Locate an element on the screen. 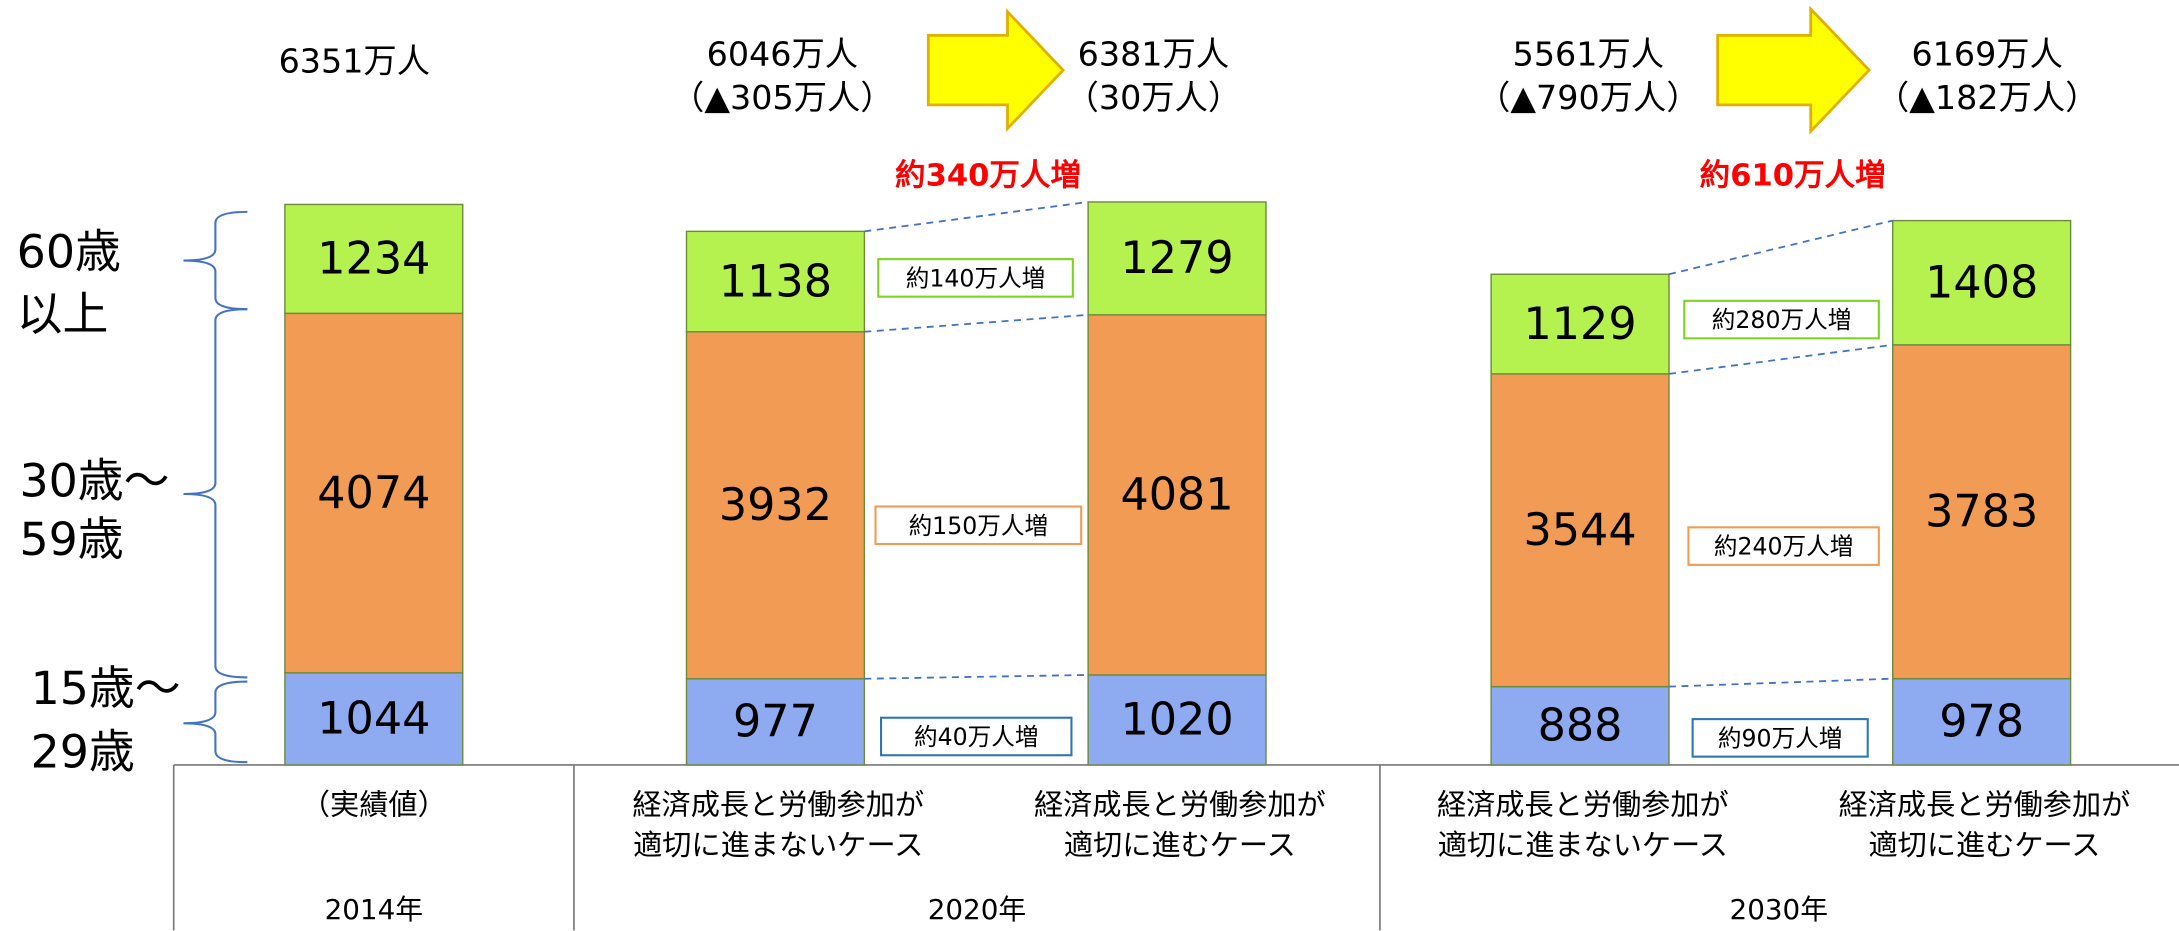 The height and width of the screenshot is (931, 2179). total-label: 6351万人 is located at coordinates (355, 61).